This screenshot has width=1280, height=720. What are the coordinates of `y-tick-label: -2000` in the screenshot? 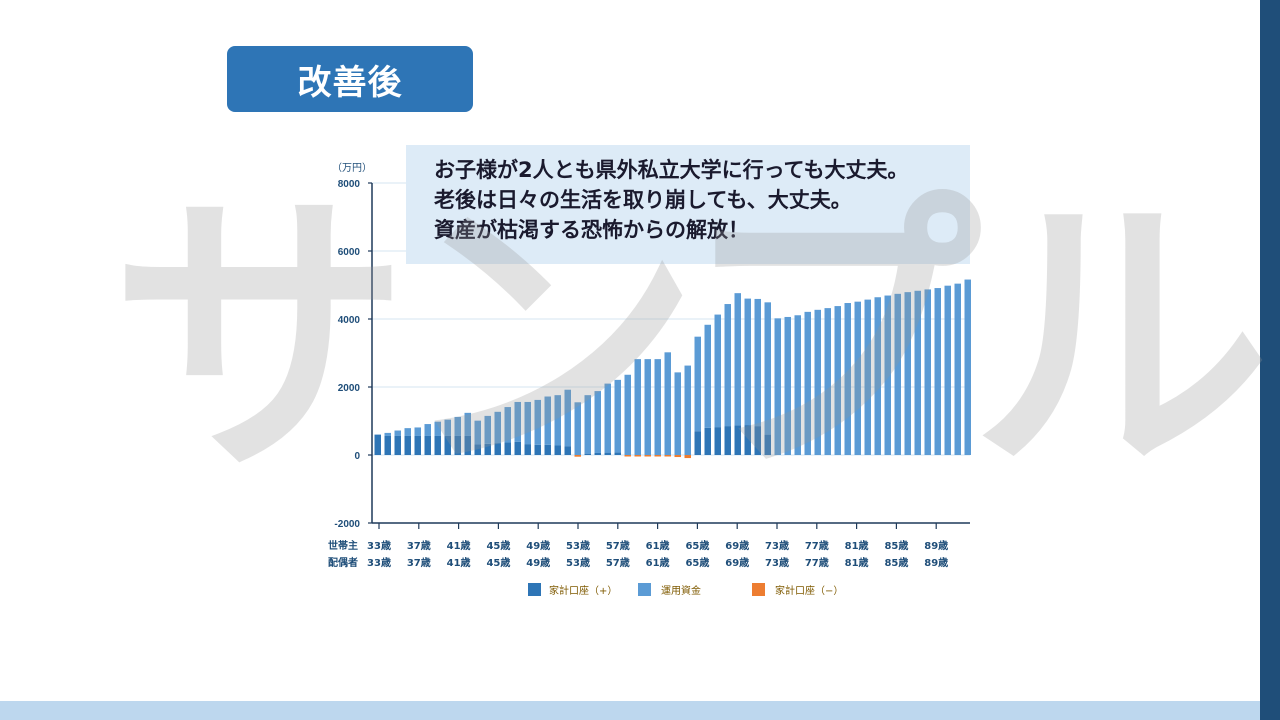 It's located at (347, 524).